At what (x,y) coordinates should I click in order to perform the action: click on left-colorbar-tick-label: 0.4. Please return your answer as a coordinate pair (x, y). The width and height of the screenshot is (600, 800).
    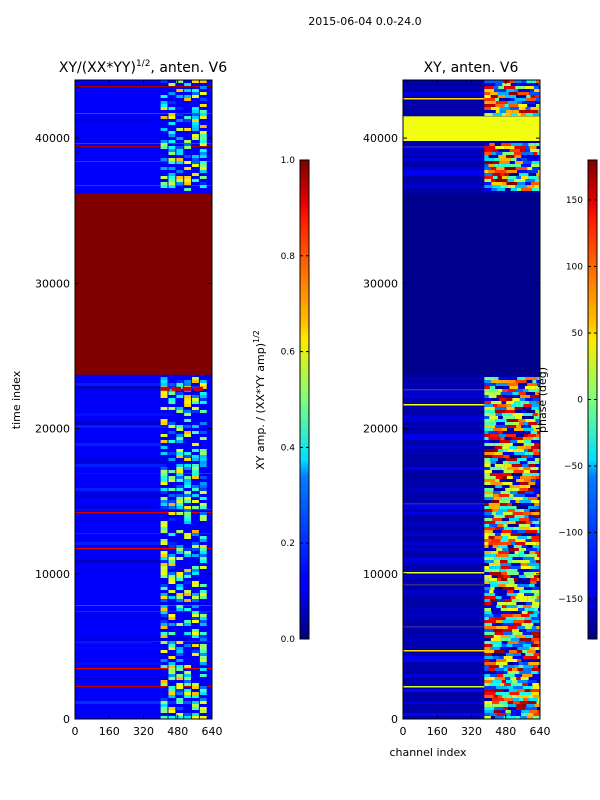
    Looking at the image, I should click on (288, 448).